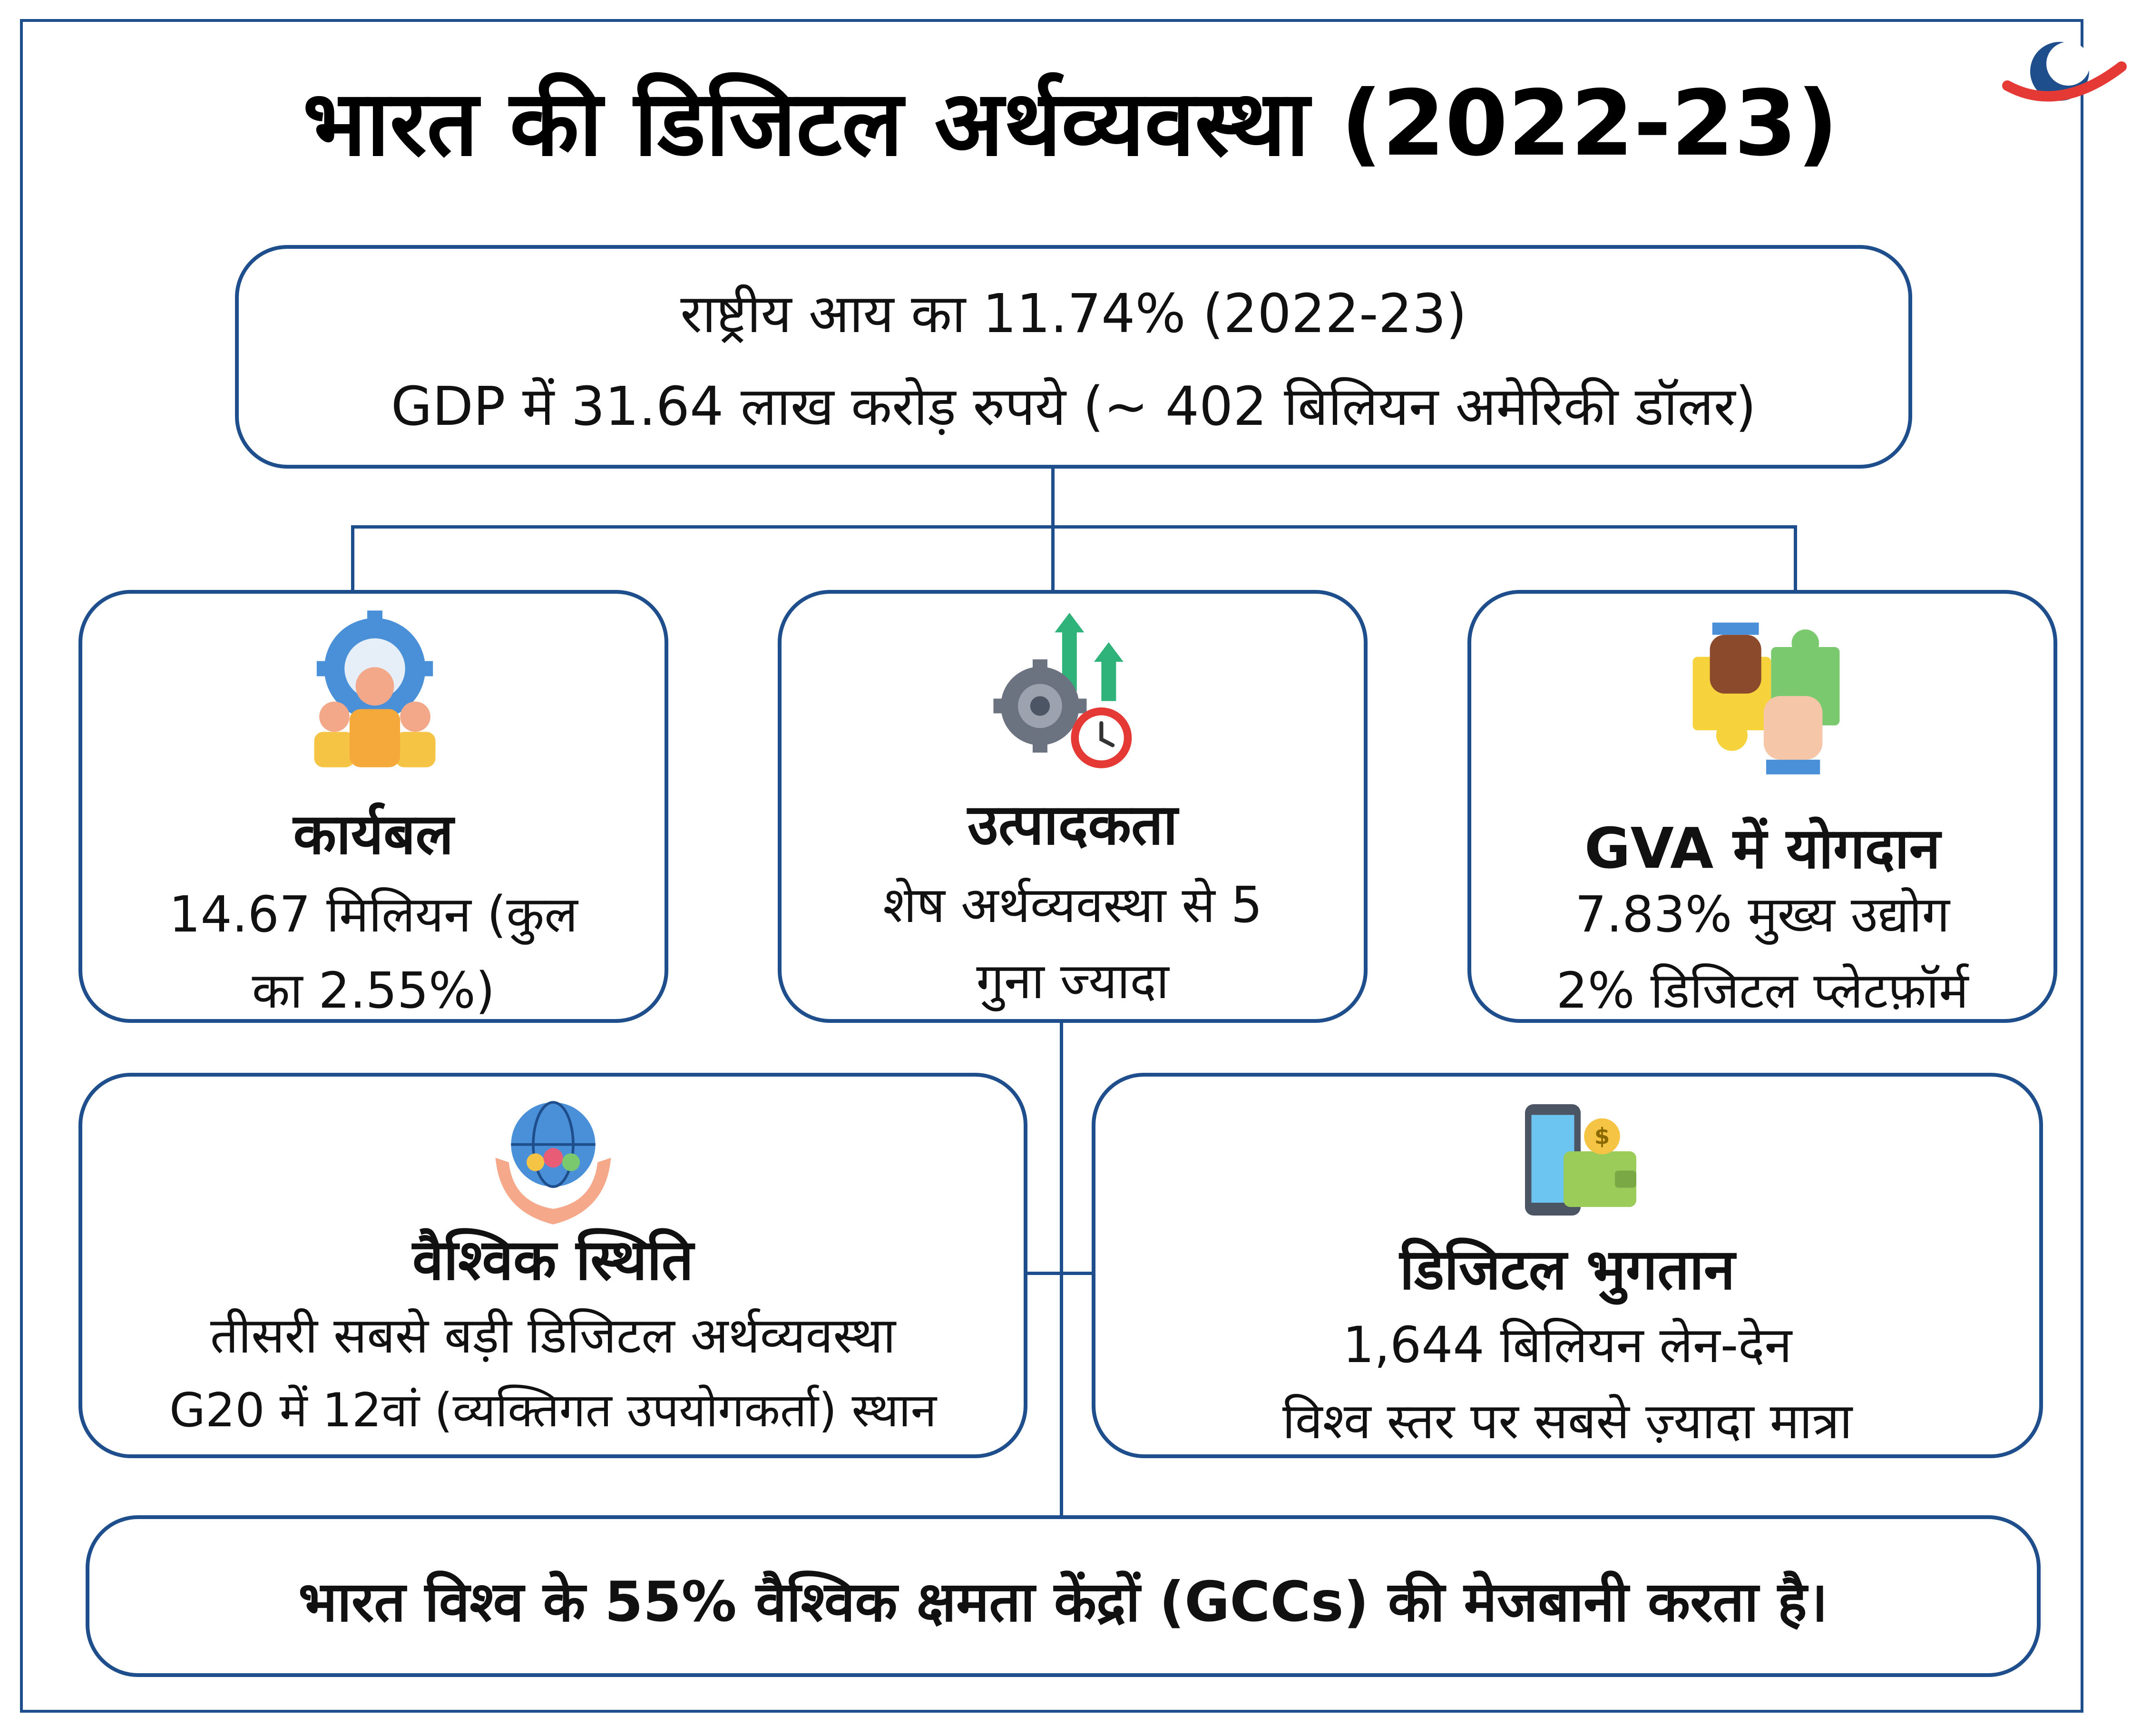  Describe the element at coordinates (1072, 905) in the screenshot. I see `productivity-line1: शेष अर्थव्यवस्था से 5` at that location.